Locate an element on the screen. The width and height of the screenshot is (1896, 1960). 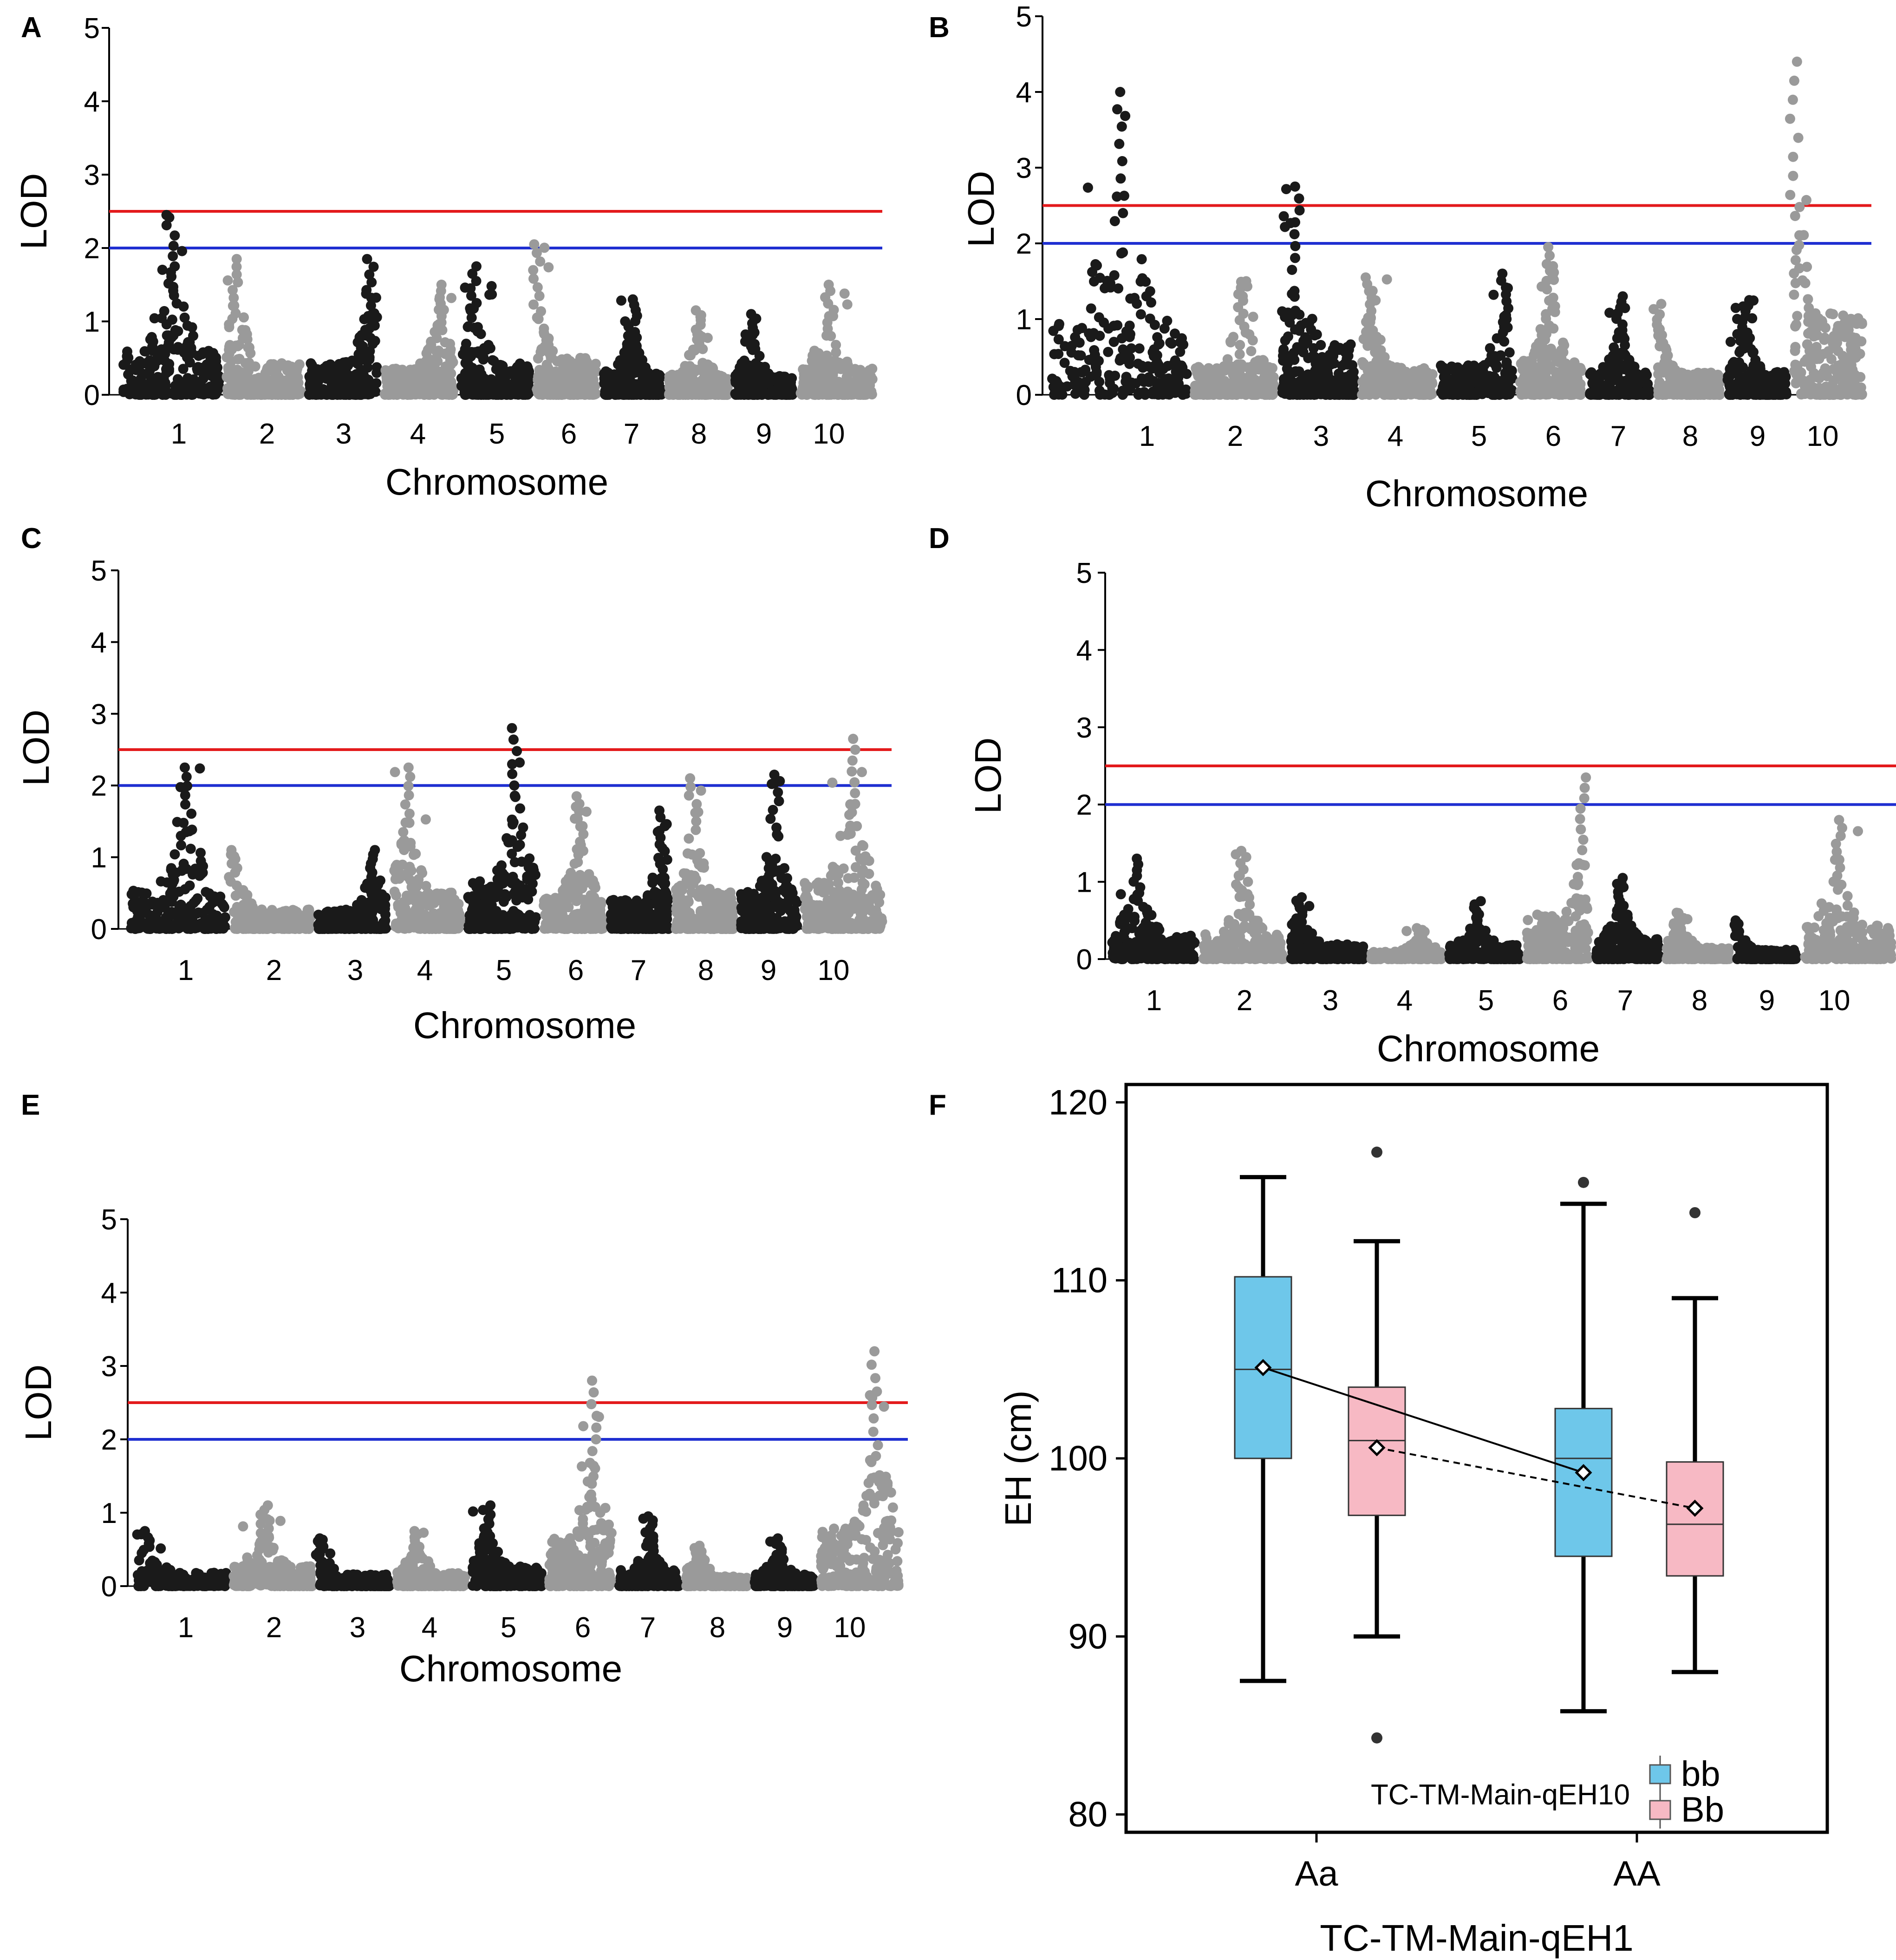
chromosome-tick-label: 4 is located at coordinates (418, 434).